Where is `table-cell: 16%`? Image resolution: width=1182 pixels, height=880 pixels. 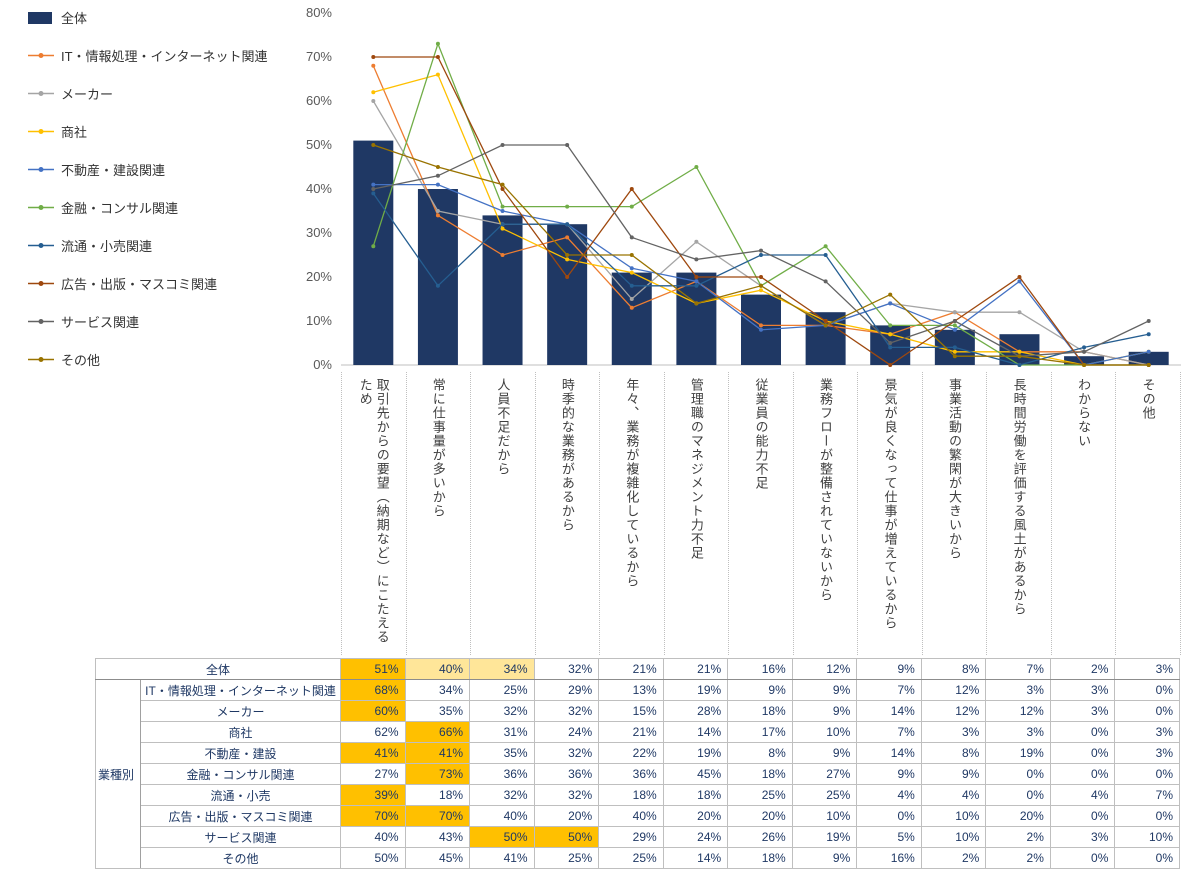 table-cell: 16% is located at coordinates (889, 858).